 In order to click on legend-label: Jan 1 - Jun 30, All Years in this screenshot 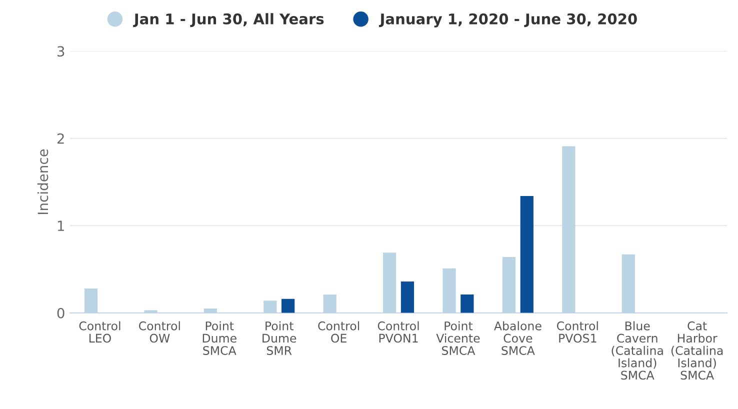, I will do `click(228, 20)`.